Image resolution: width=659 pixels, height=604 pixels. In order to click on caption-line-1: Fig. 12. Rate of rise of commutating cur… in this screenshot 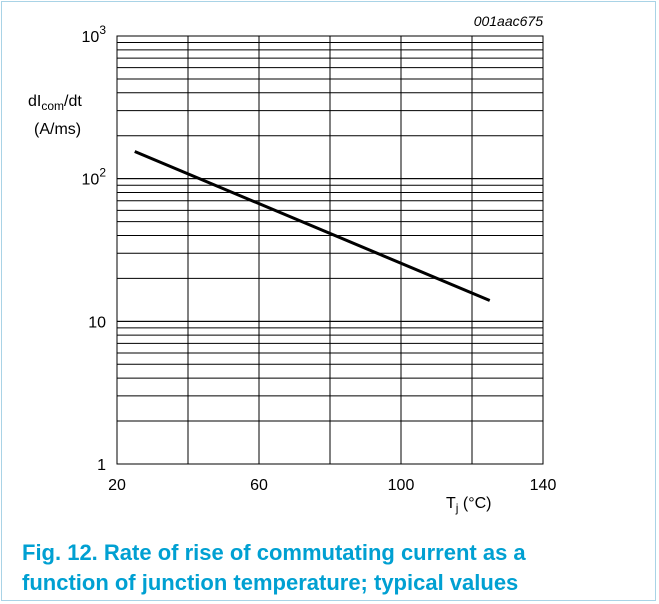, I will do `click(274, 552)`.